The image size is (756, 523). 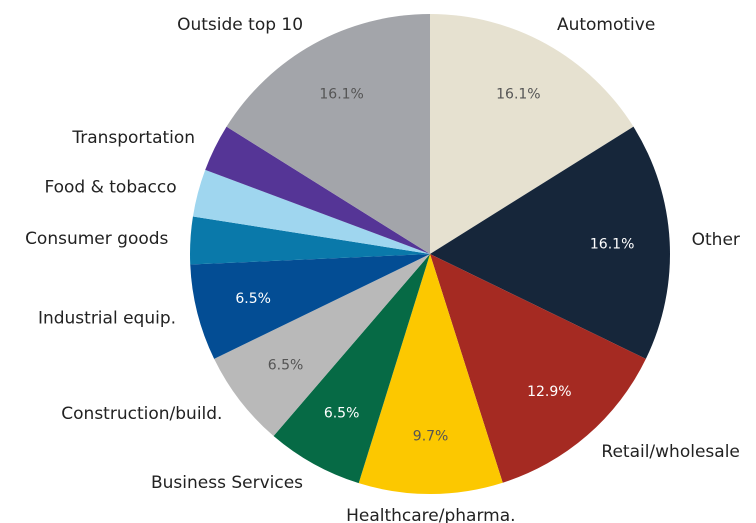 I want to click on category-label: Consumer goods, so click(x=96, y=239).